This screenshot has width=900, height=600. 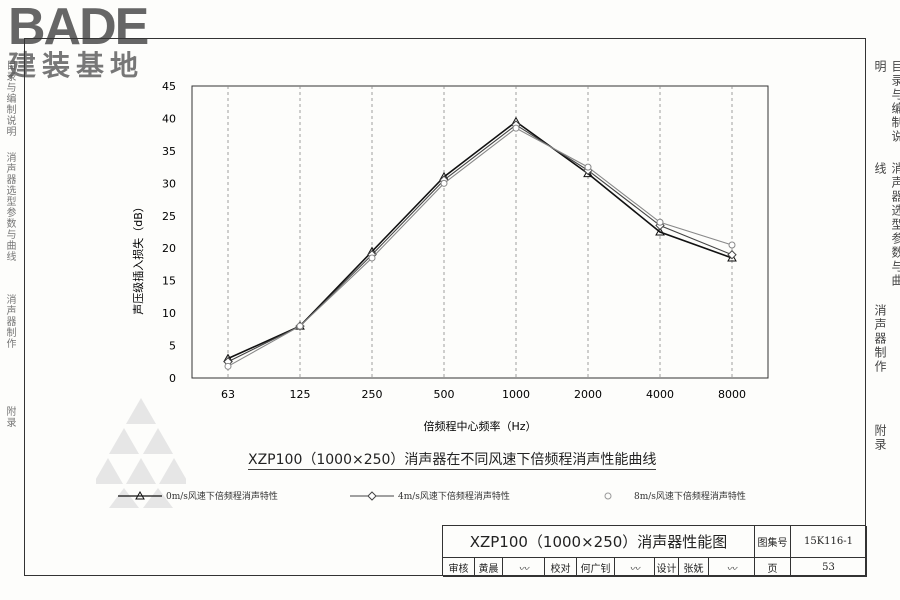 I want to click on review-label: 审核, so click(x=459, y=567).